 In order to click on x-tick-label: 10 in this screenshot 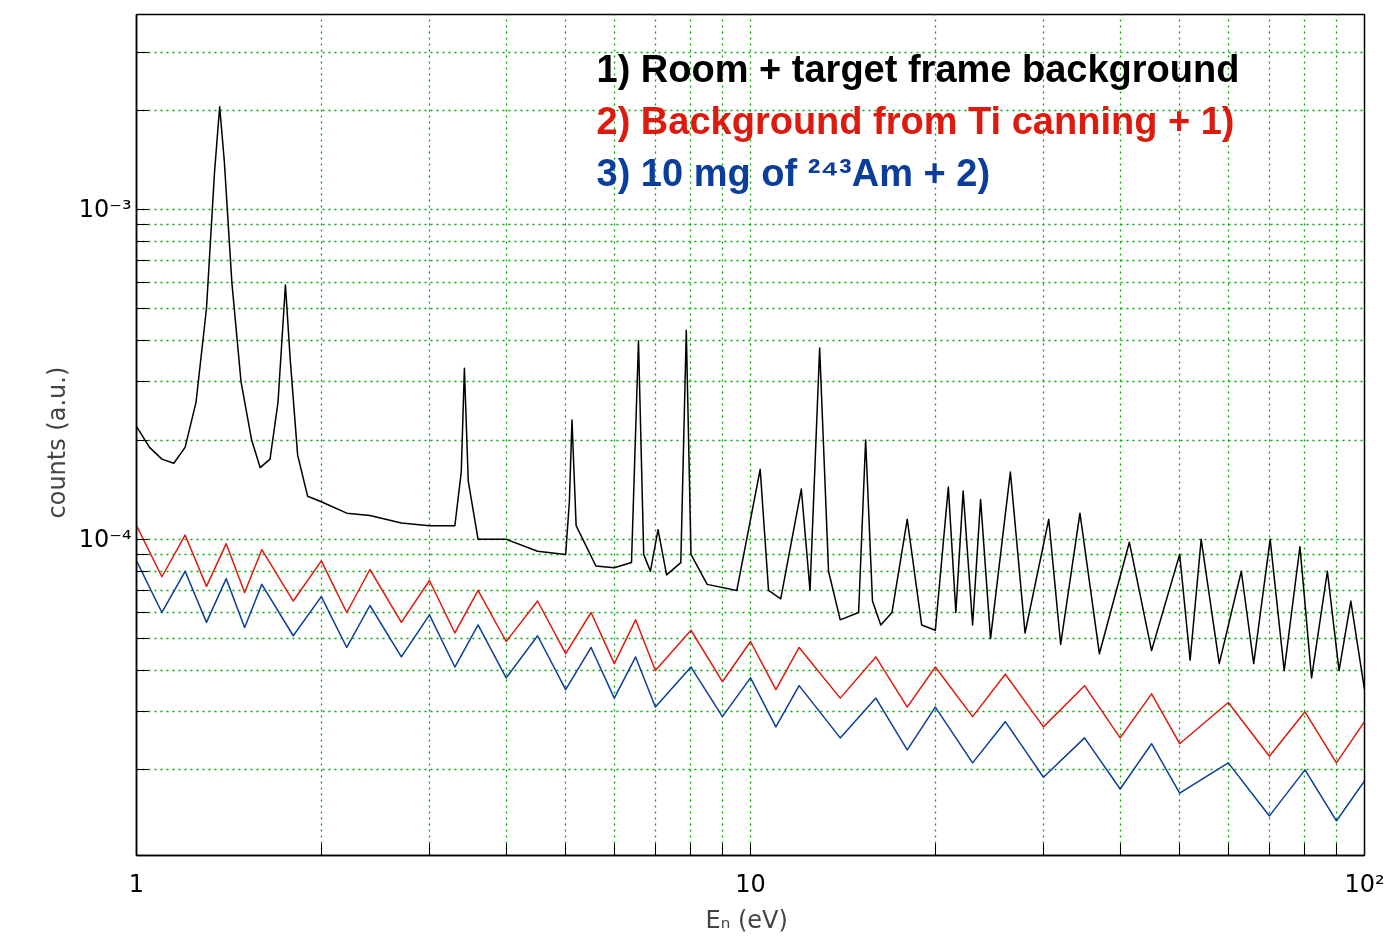, I will do `click(750, 883)`.